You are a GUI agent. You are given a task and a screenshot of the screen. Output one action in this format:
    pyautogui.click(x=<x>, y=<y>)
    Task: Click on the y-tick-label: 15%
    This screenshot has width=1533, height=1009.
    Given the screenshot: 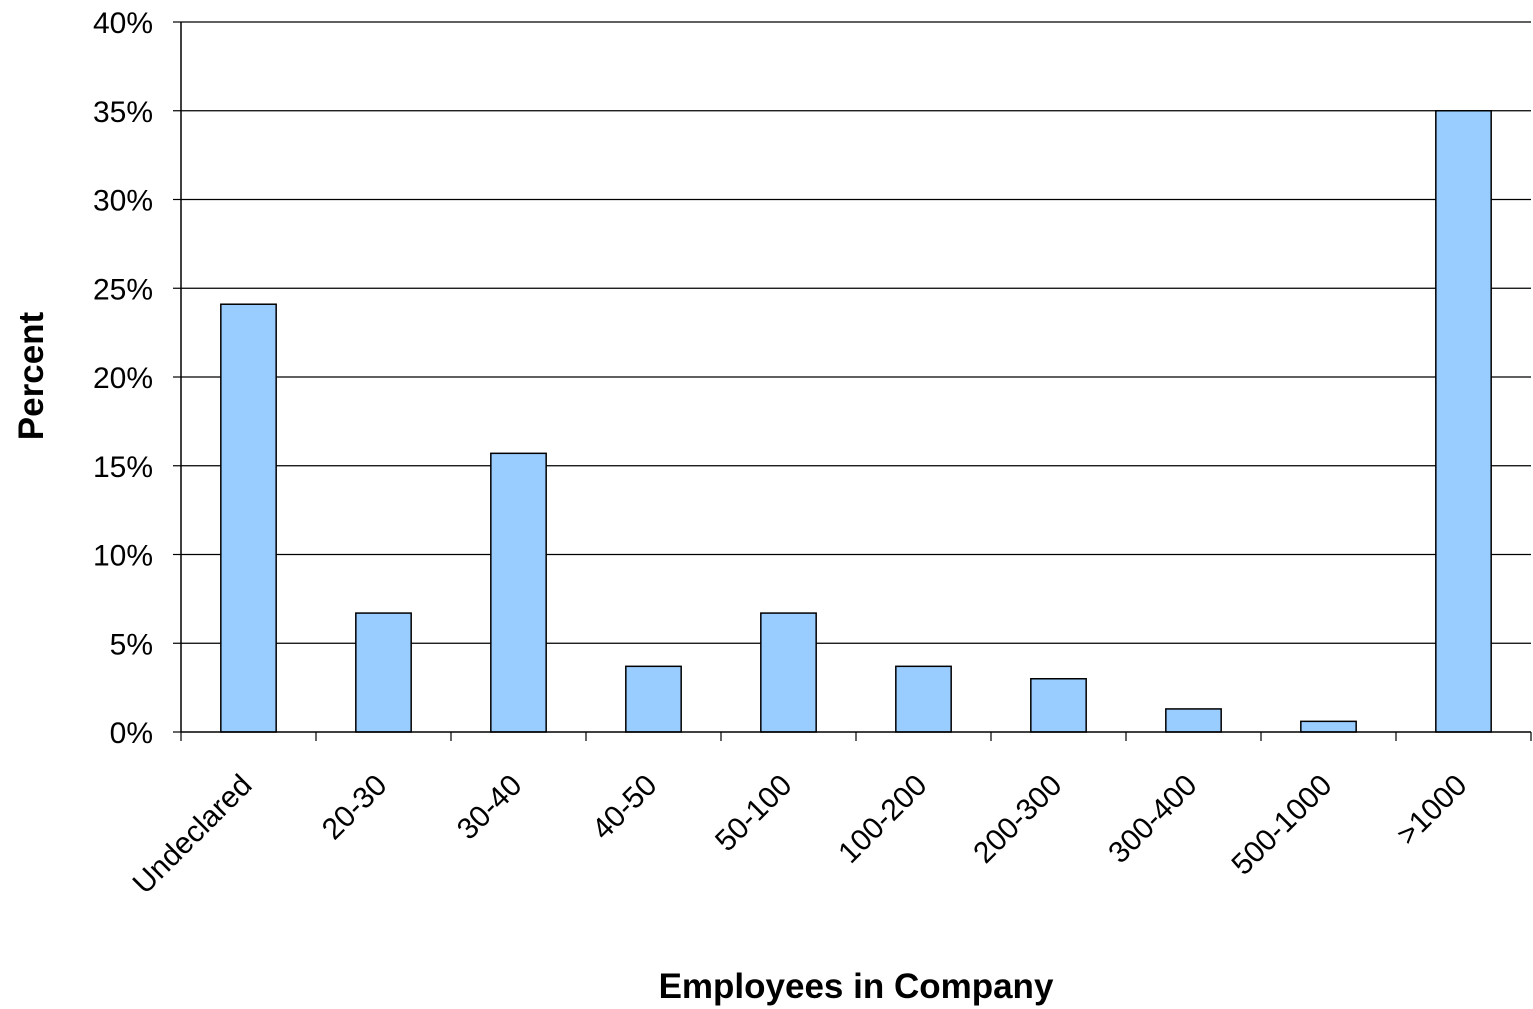 What is the action you would take?
    pyautogui.click(x=123, y=467)
    